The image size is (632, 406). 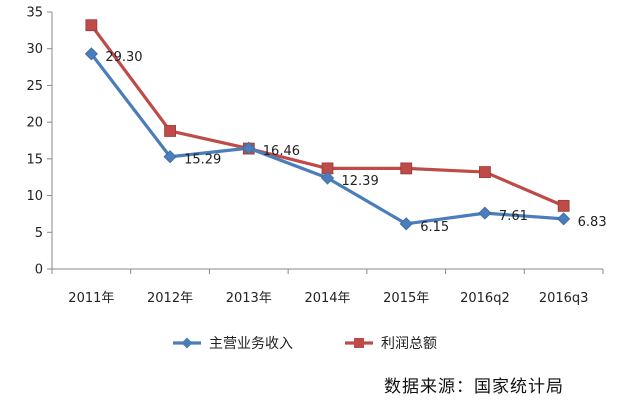 What do you see at coordinates (249, 298) in the screenshot?
I see `x-tick-label: 2013年` at bounding box center [249, 298].